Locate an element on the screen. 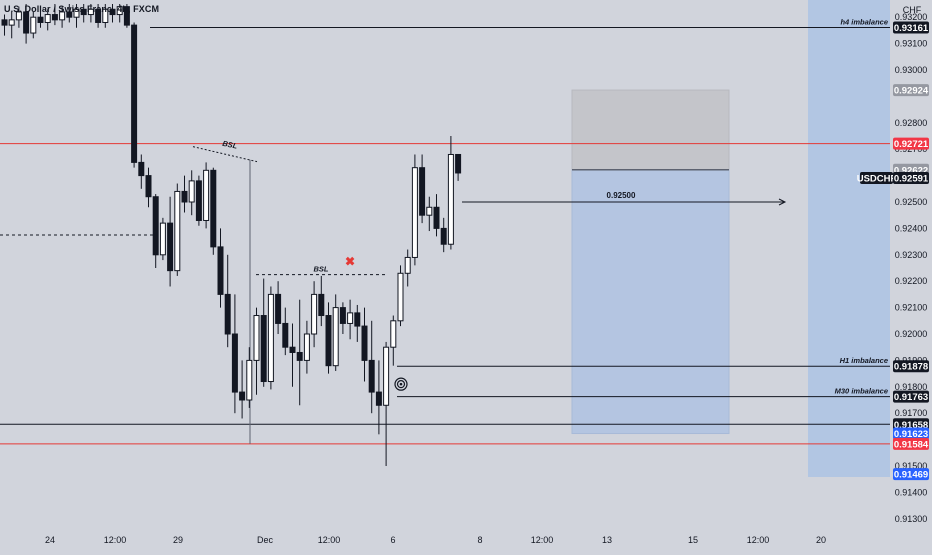 This screenshot has height=555, width=932. price-tag-text: 0.91658 is located at coordinates (911, 425).